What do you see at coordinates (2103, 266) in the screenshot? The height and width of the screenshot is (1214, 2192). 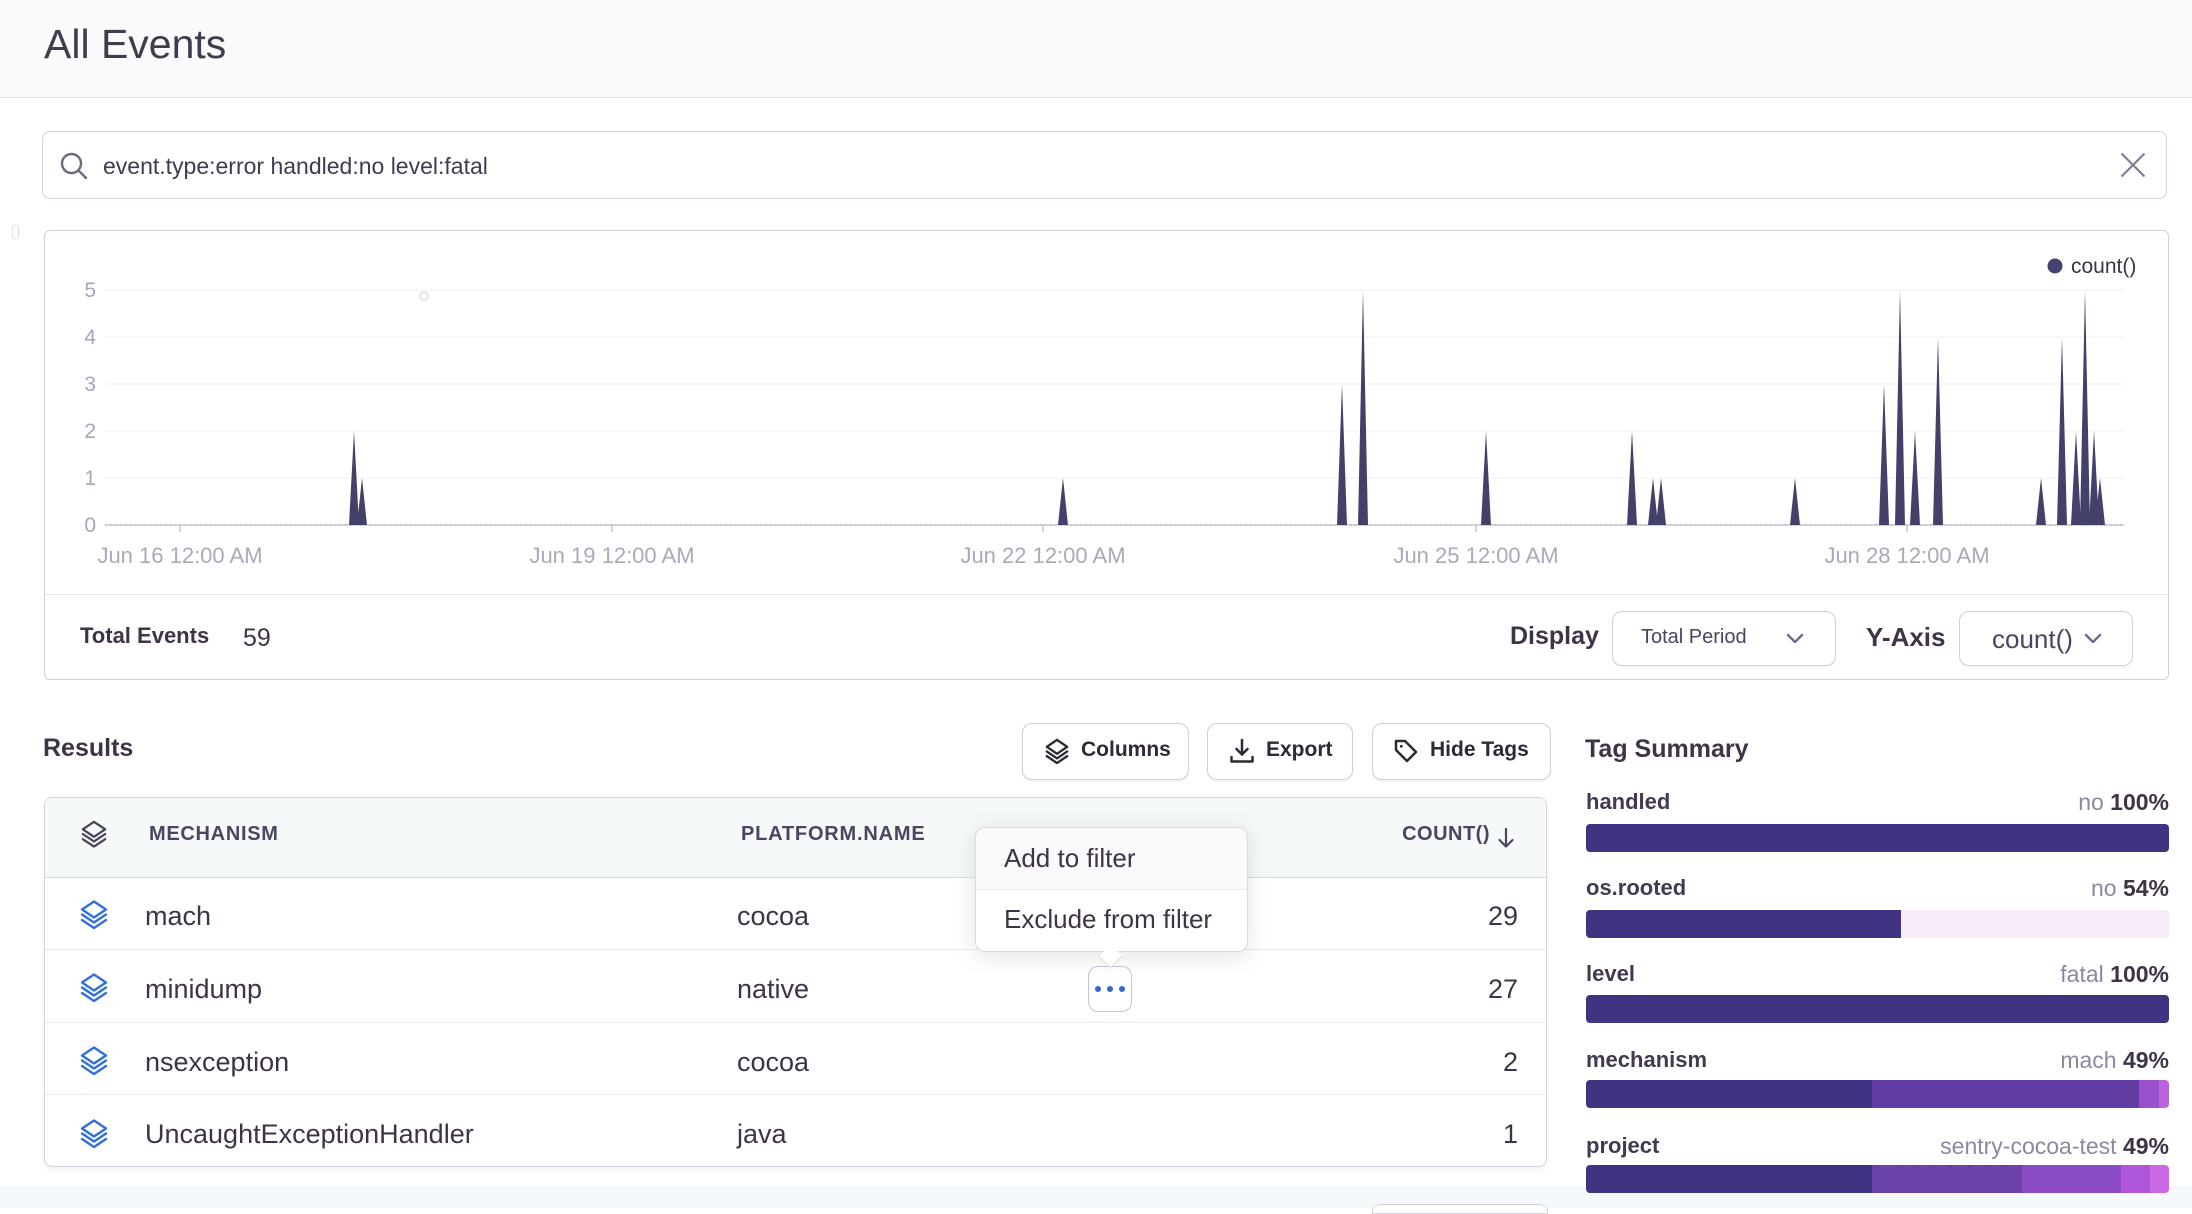 I see `svg-text: count()` at bounding box center [2103, 266].